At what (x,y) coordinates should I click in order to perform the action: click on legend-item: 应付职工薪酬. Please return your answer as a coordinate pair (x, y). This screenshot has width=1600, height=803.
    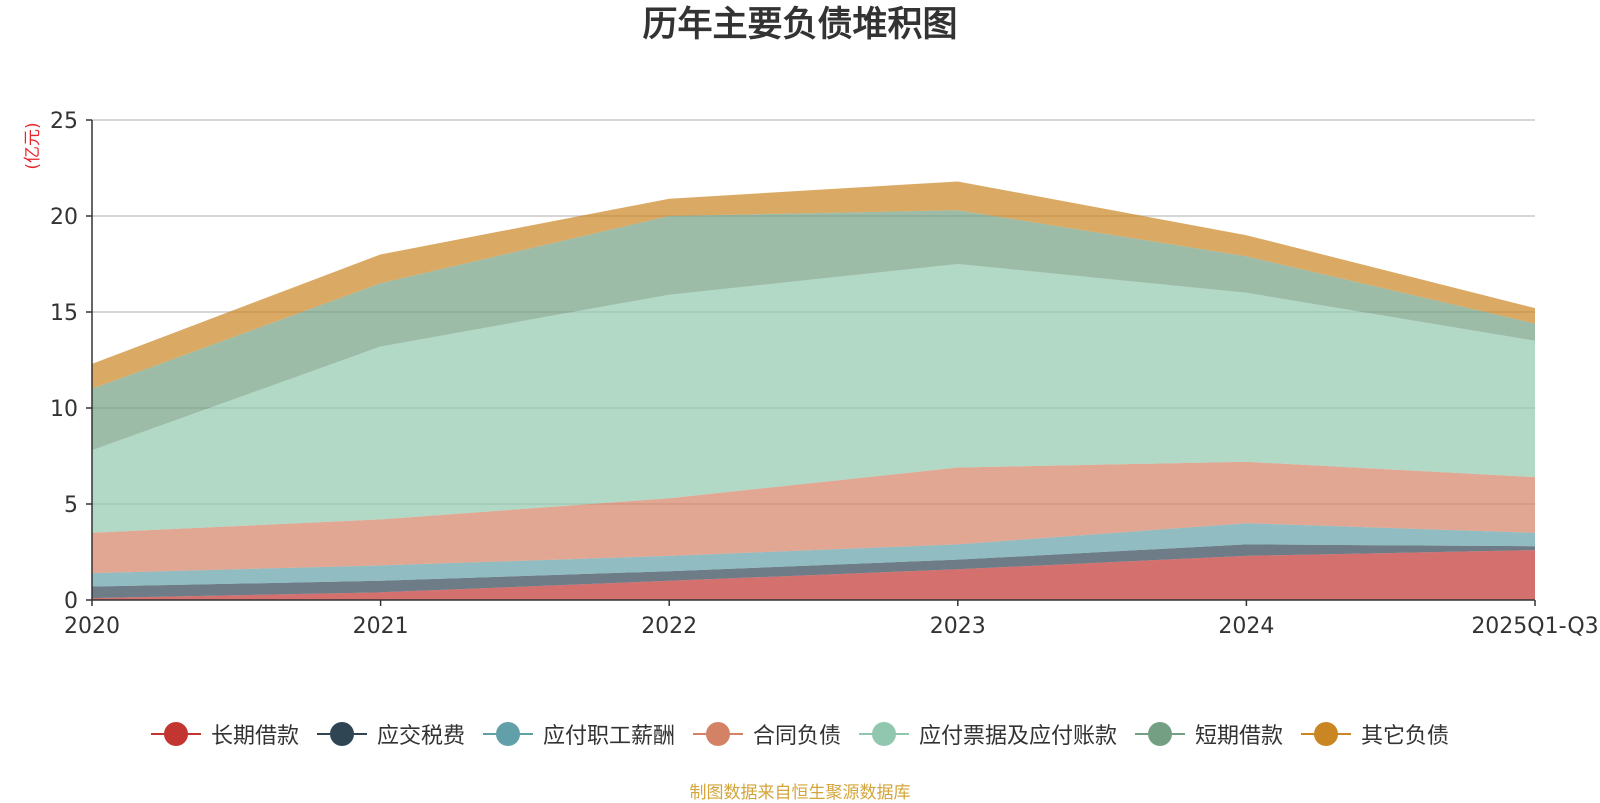
    Looking at the image, I should click on (578, 734).